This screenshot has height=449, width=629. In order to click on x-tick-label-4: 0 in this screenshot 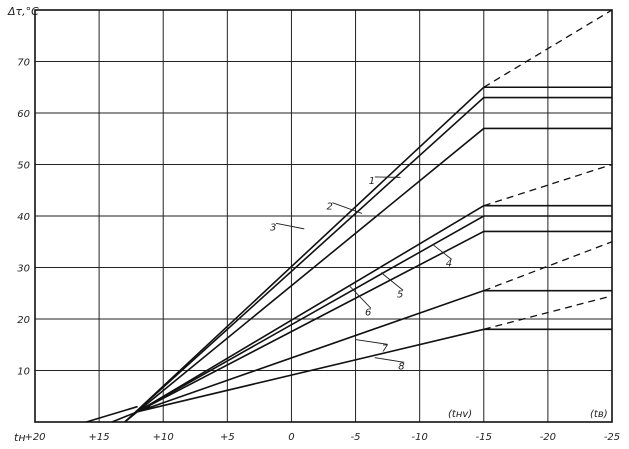, I will do `click(291, 437)`.